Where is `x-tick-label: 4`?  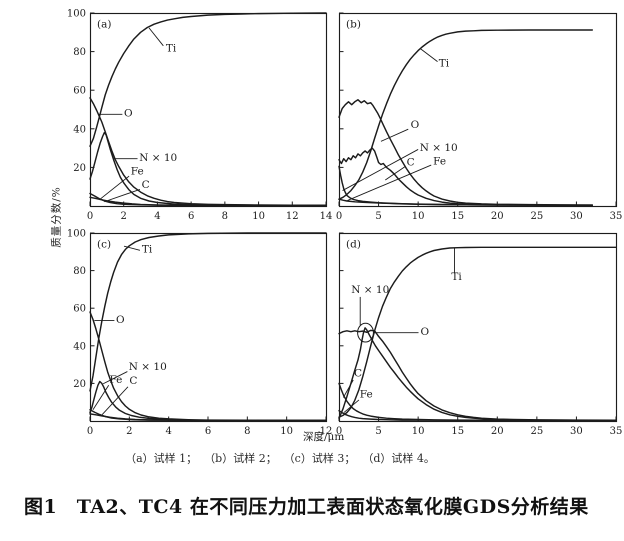 x-tick-label: 4 is located at coordinates (157, 216).